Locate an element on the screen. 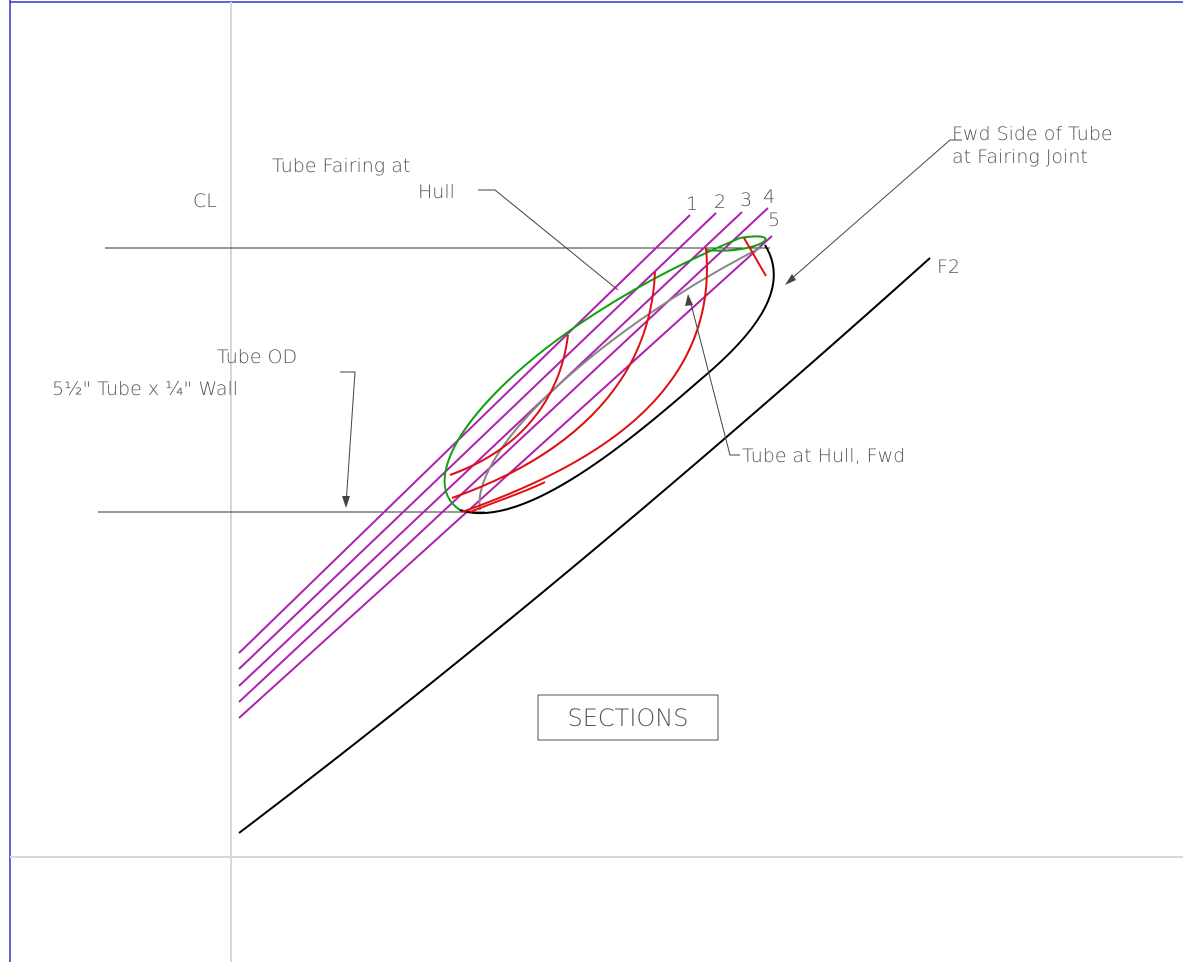 Image resolution: width=1183 pixels, height=962 pixels. arrowheads is located at coordinates (569, 391).